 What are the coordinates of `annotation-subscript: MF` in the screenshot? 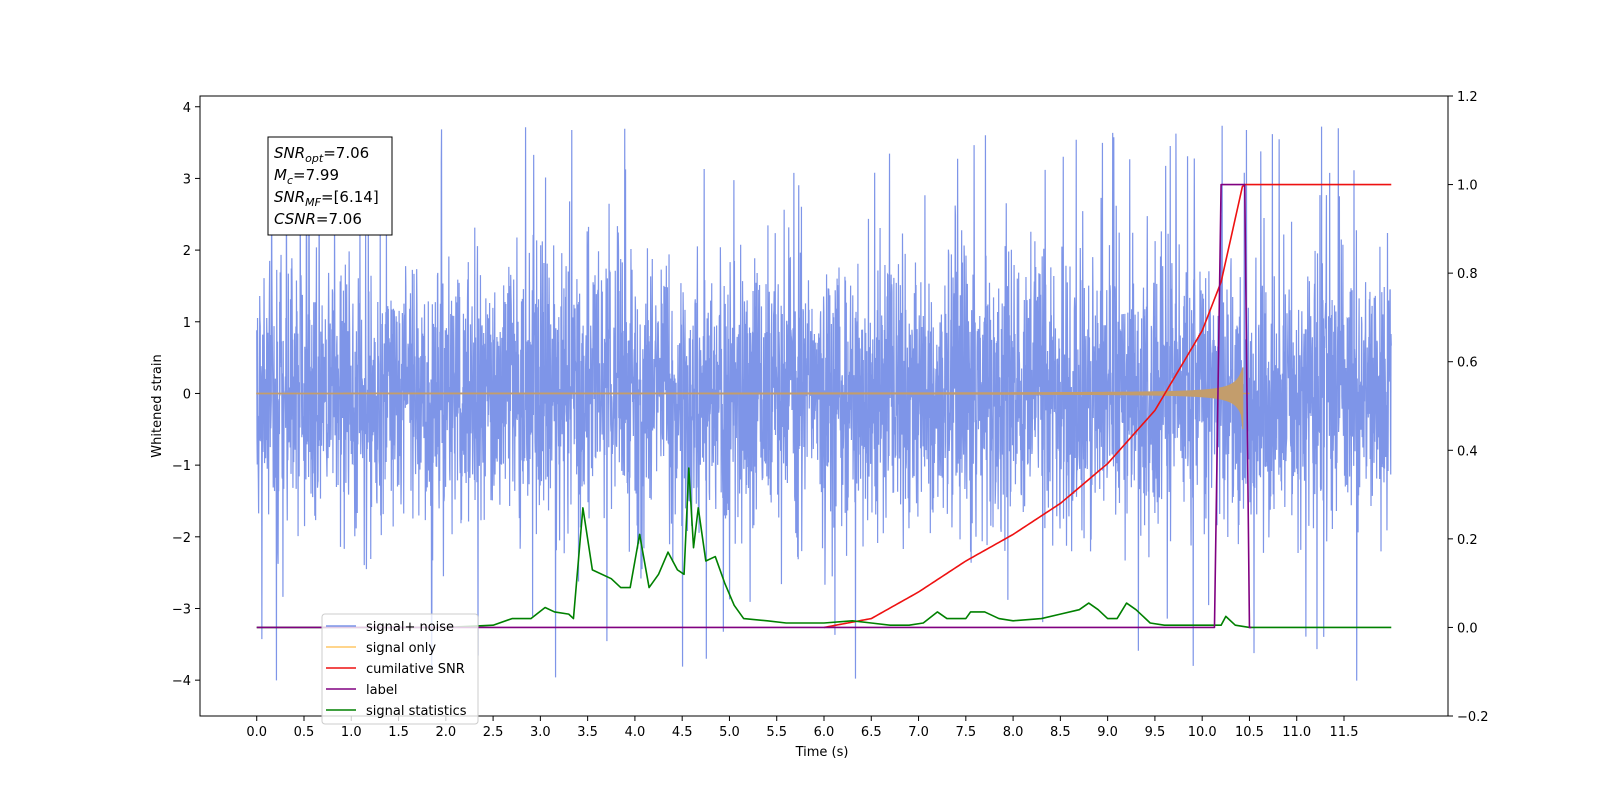 It's located at (313, 202).